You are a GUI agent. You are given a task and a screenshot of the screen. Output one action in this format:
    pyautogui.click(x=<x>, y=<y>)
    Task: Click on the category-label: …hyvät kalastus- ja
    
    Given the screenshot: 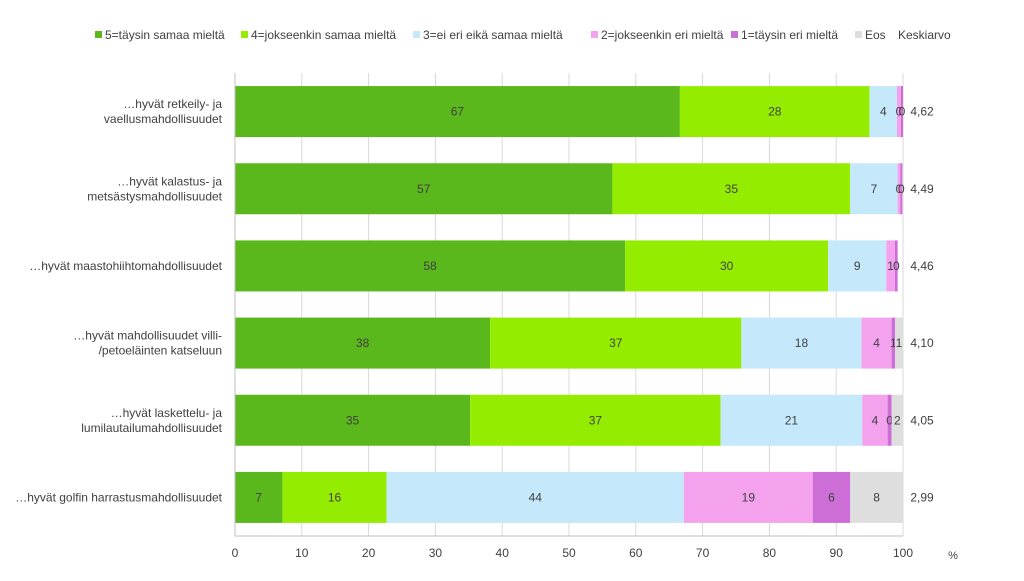 What is the action you would take?
    pyautogui.click(x=169, y=181)
    